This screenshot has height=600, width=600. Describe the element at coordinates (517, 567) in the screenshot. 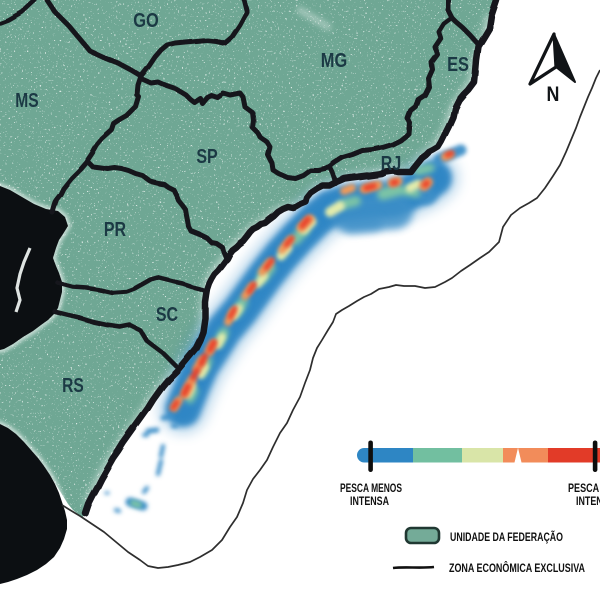

I see `svg-text: ZONA ECONÔMICA EXCLUSIVA` at that location.